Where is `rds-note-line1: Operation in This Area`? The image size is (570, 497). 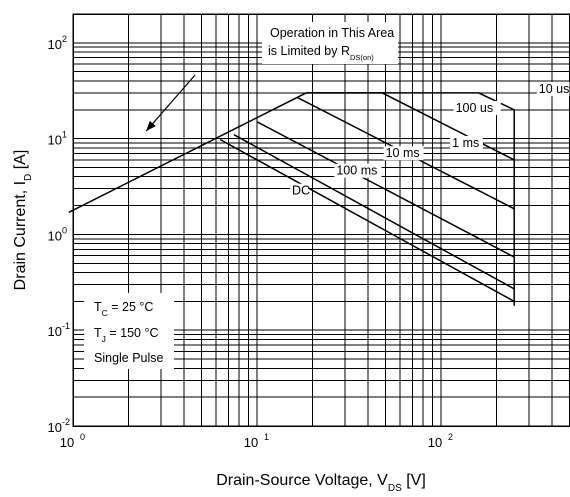
rds-note-line1: Operation in This Area is located at coordinates (332, 33).